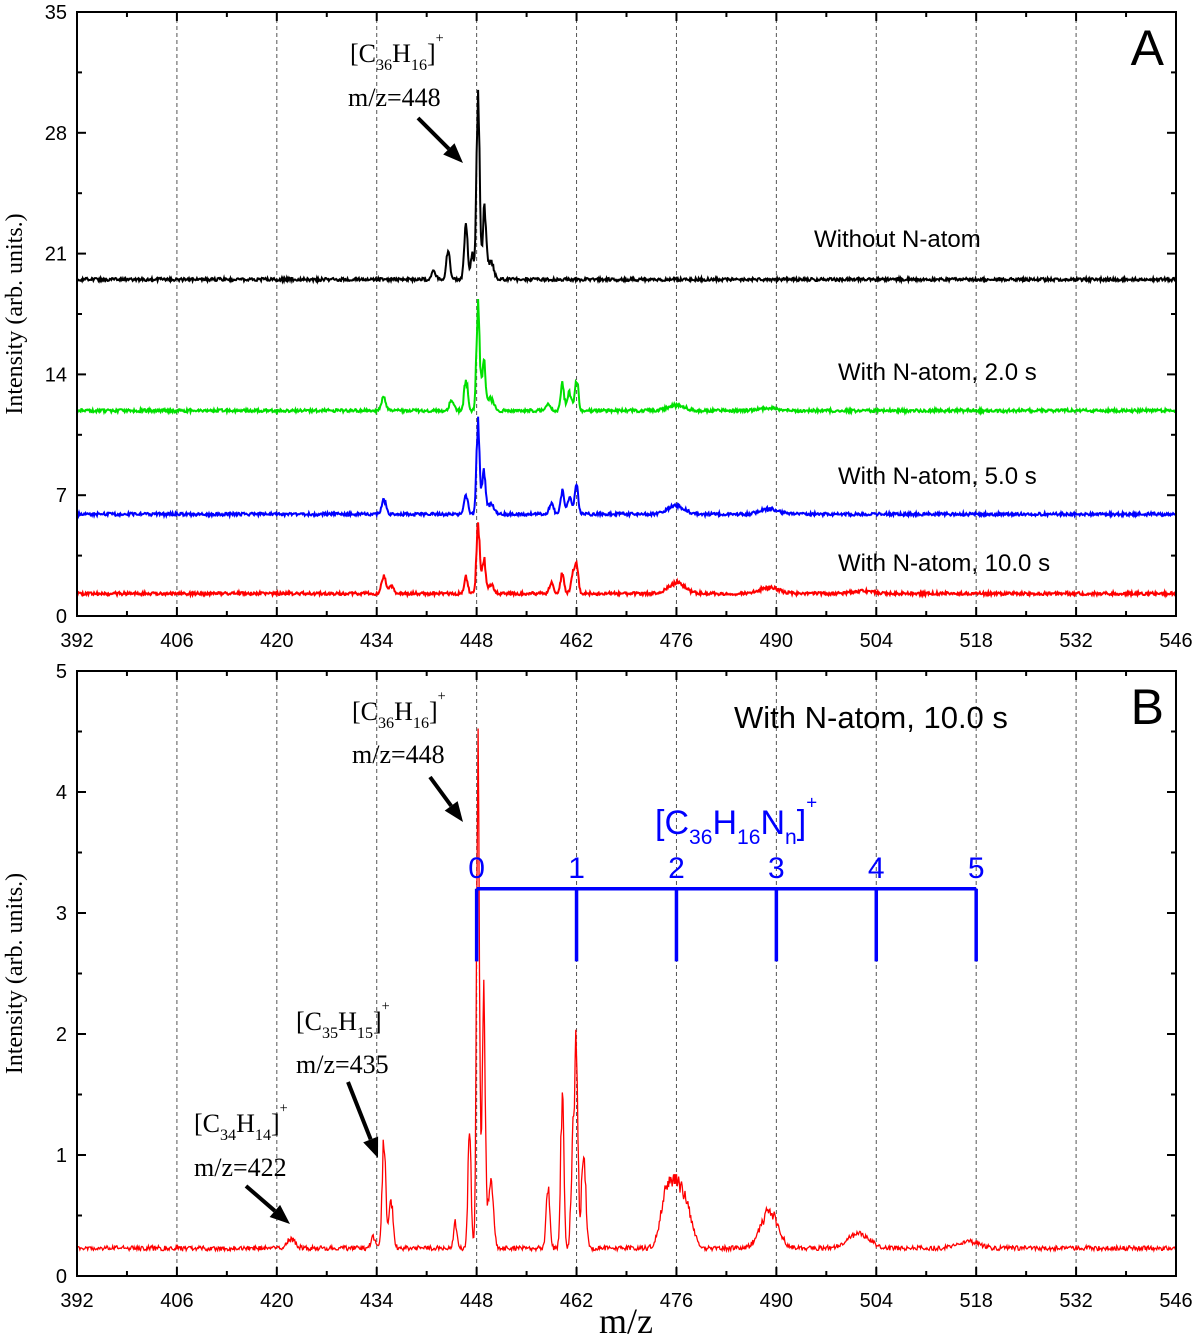 The height and width of the screenshot is (1339, 1200). I want to click on panel-letter: A, so click(1148, 48).